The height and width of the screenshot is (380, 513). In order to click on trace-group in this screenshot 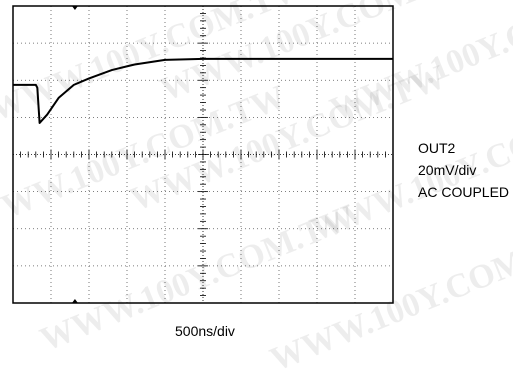, I will do `click(203, 90)`.